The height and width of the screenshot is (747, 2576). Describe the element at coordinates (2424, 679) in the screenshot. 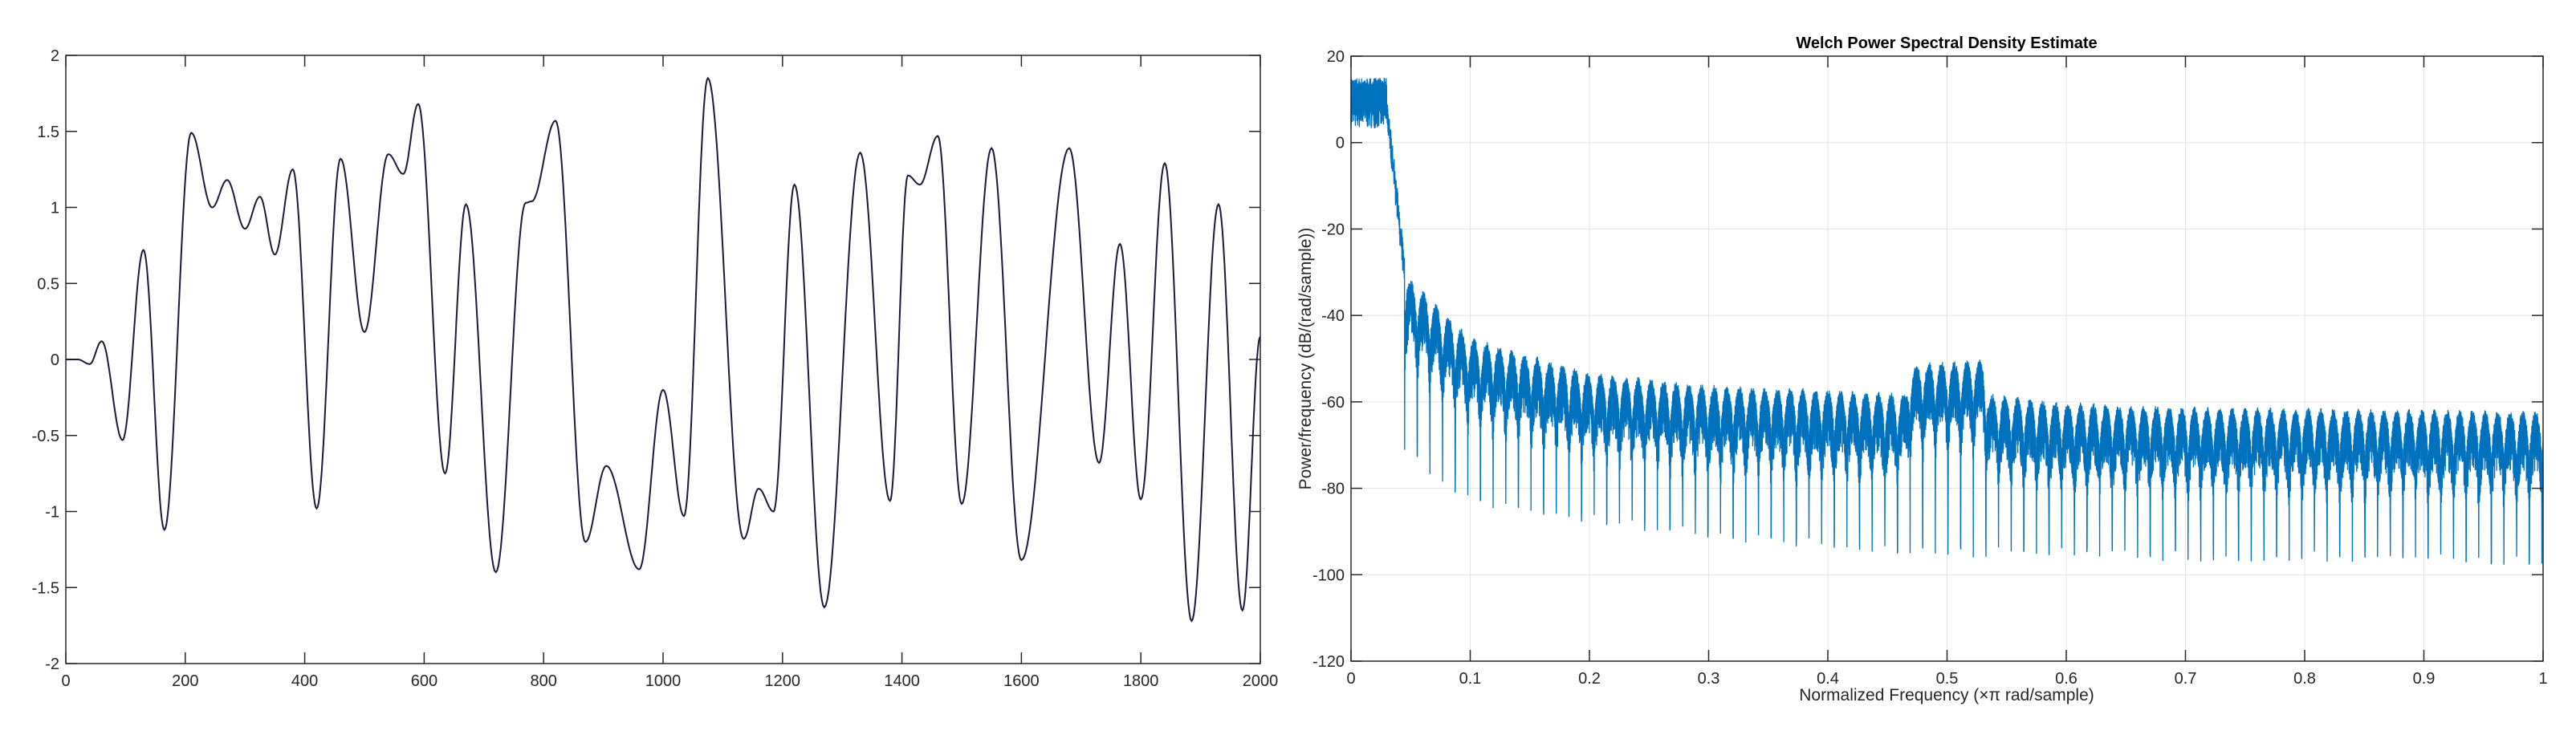

I see `x-tick-label: 0.9` at that location.